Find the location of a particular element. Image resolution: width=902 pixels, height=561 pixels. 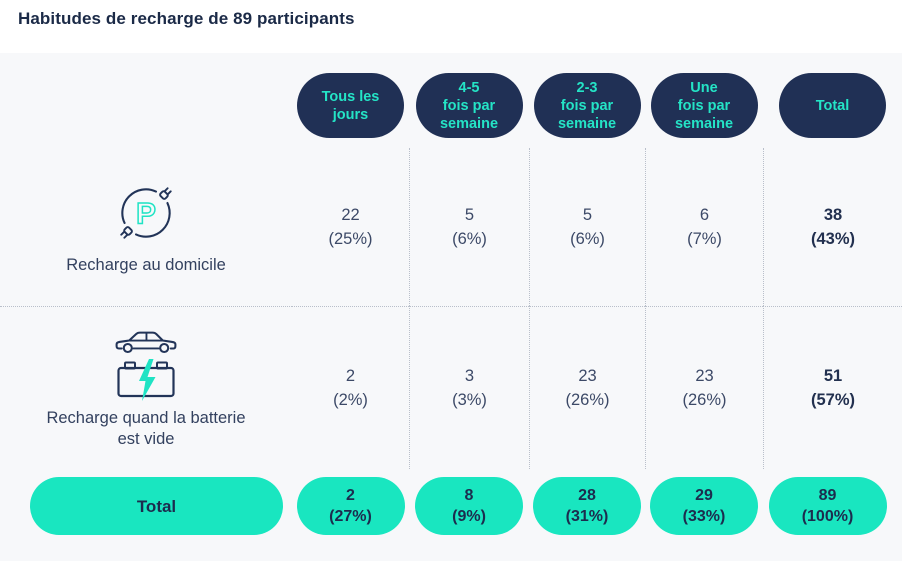

row-label-batterie-vide: Recharge quand la batterie est vide is located at coordinates (146, 387).